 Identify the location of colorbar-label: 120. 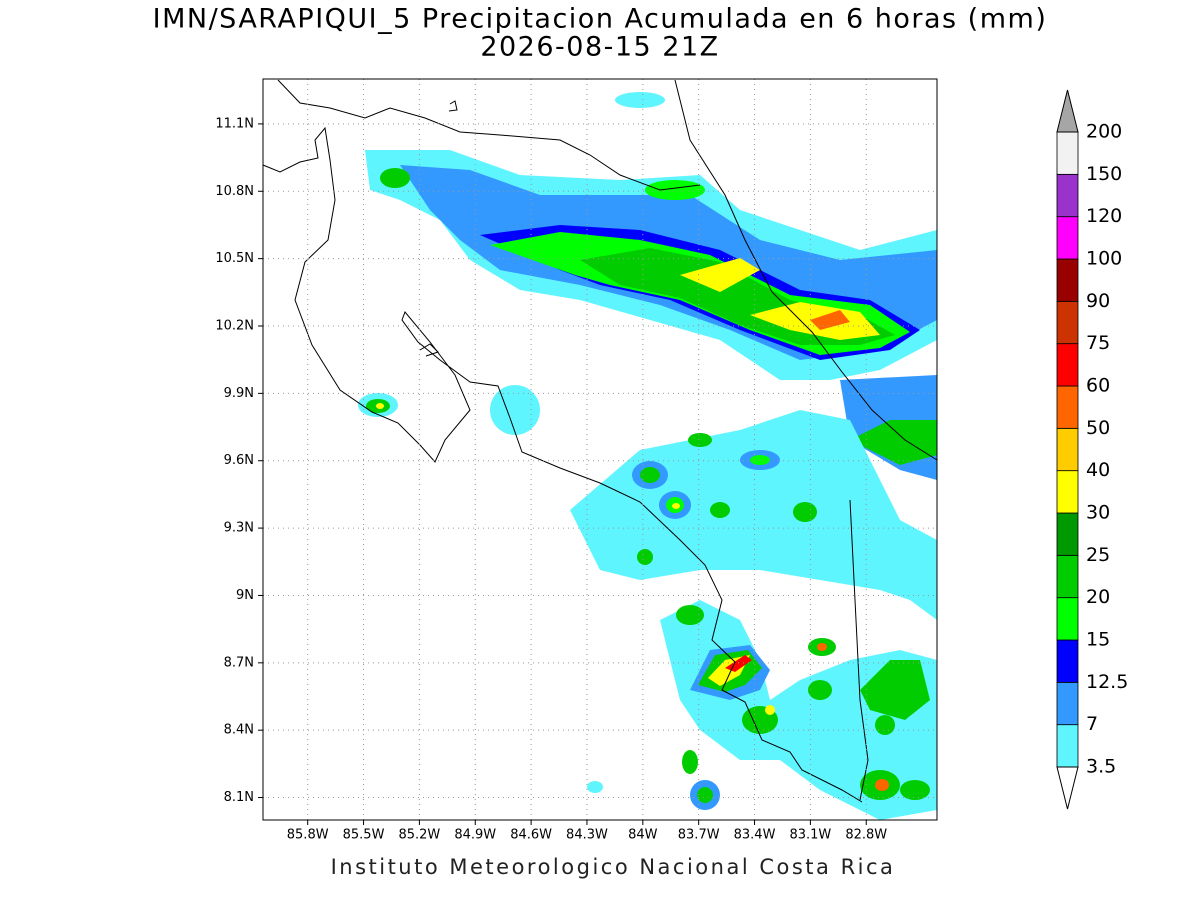
(1104, 216).